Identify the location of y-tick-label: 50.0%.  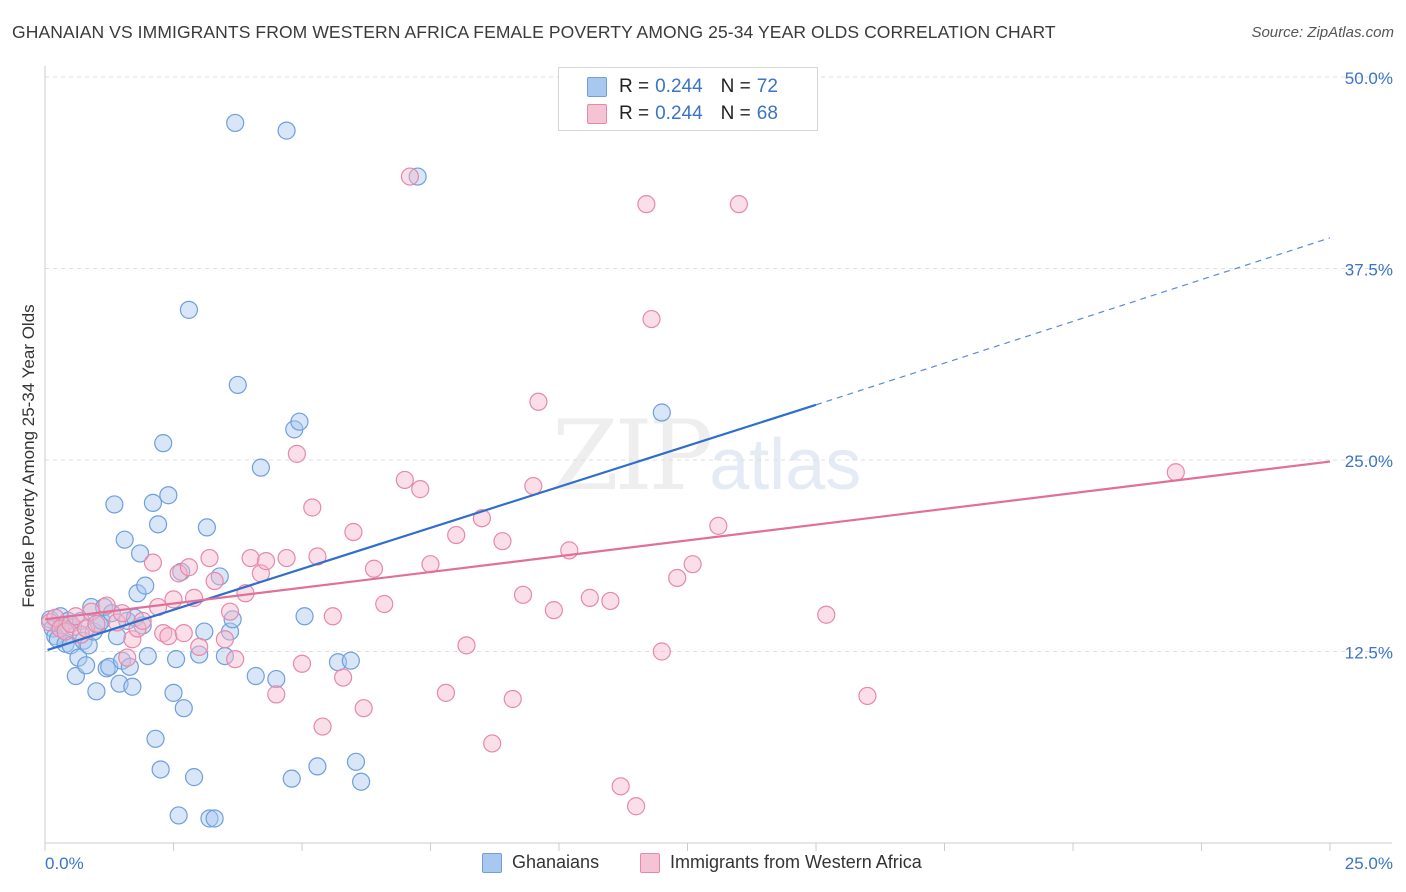
(1369, 78).